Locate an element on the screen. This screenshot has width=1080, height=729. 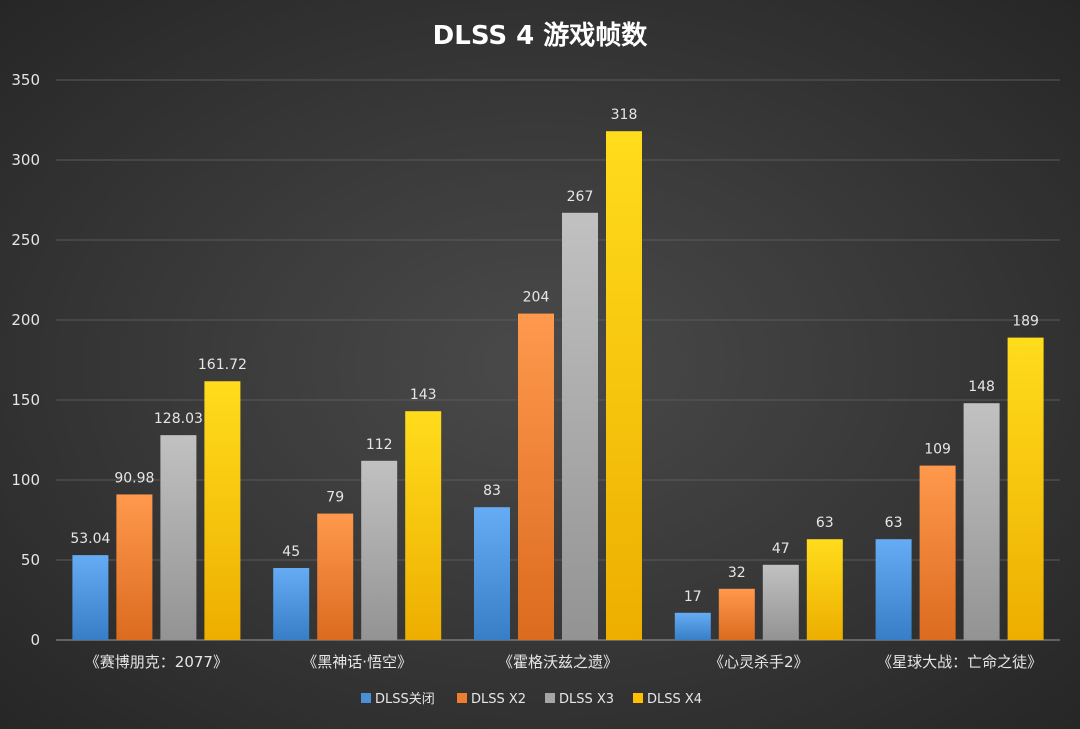
bar-value-label: 143 is located at coordinates (423, 395).